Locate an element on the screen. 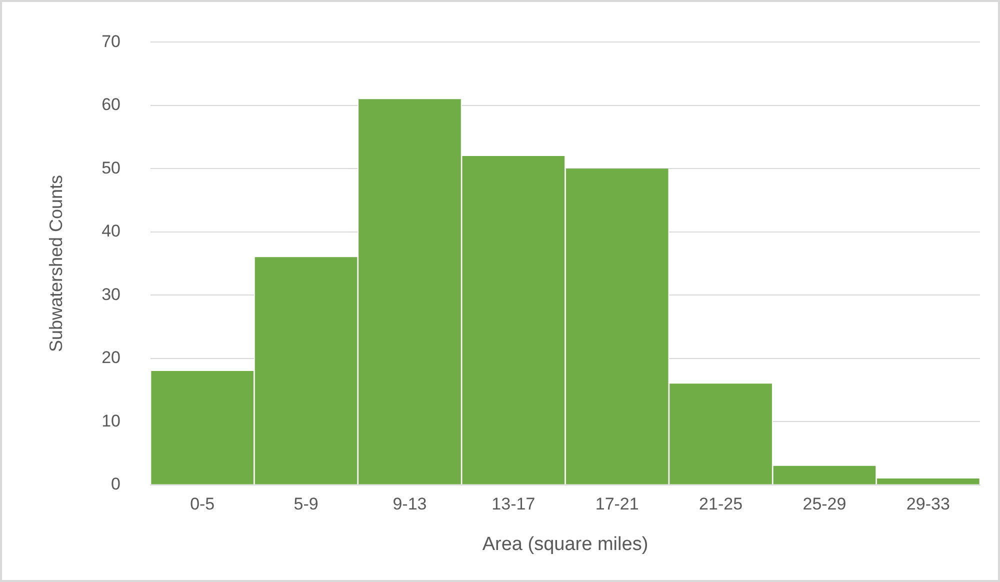 Image resolution: width=1000 pixels, height=582 pixels. x-tick-label: 0-5 is located at coordinates (202, 504).